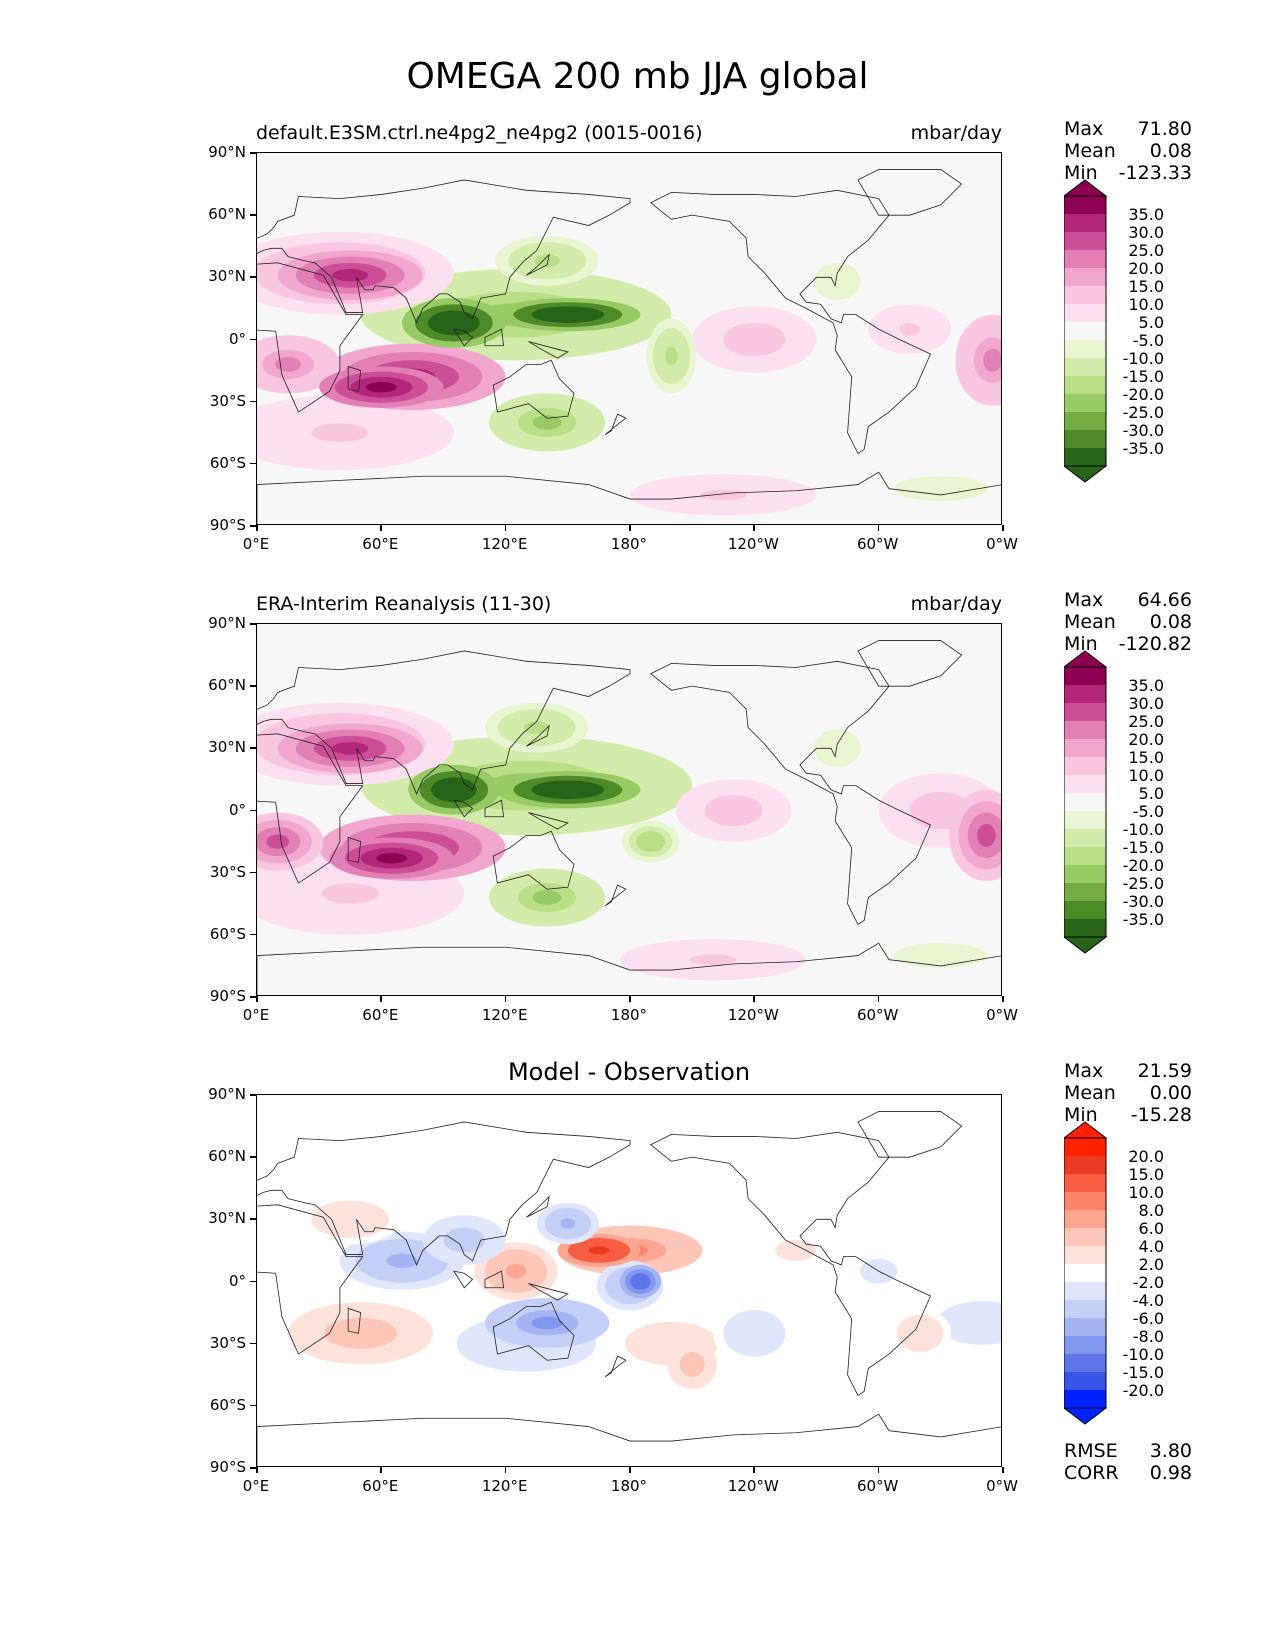 This screenshot has width=1275, height=1650. What do you see at coordinates (237, 1280) in the screenshot?
I see `lat-tick-label: 0°` at bounding box center [237, 1280].